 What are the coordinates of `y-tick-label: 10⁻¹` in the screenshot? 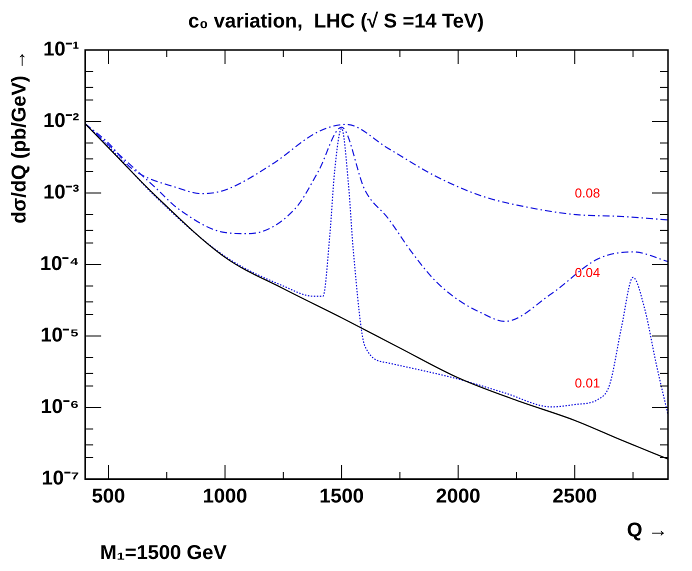 It's located at (61, 49).